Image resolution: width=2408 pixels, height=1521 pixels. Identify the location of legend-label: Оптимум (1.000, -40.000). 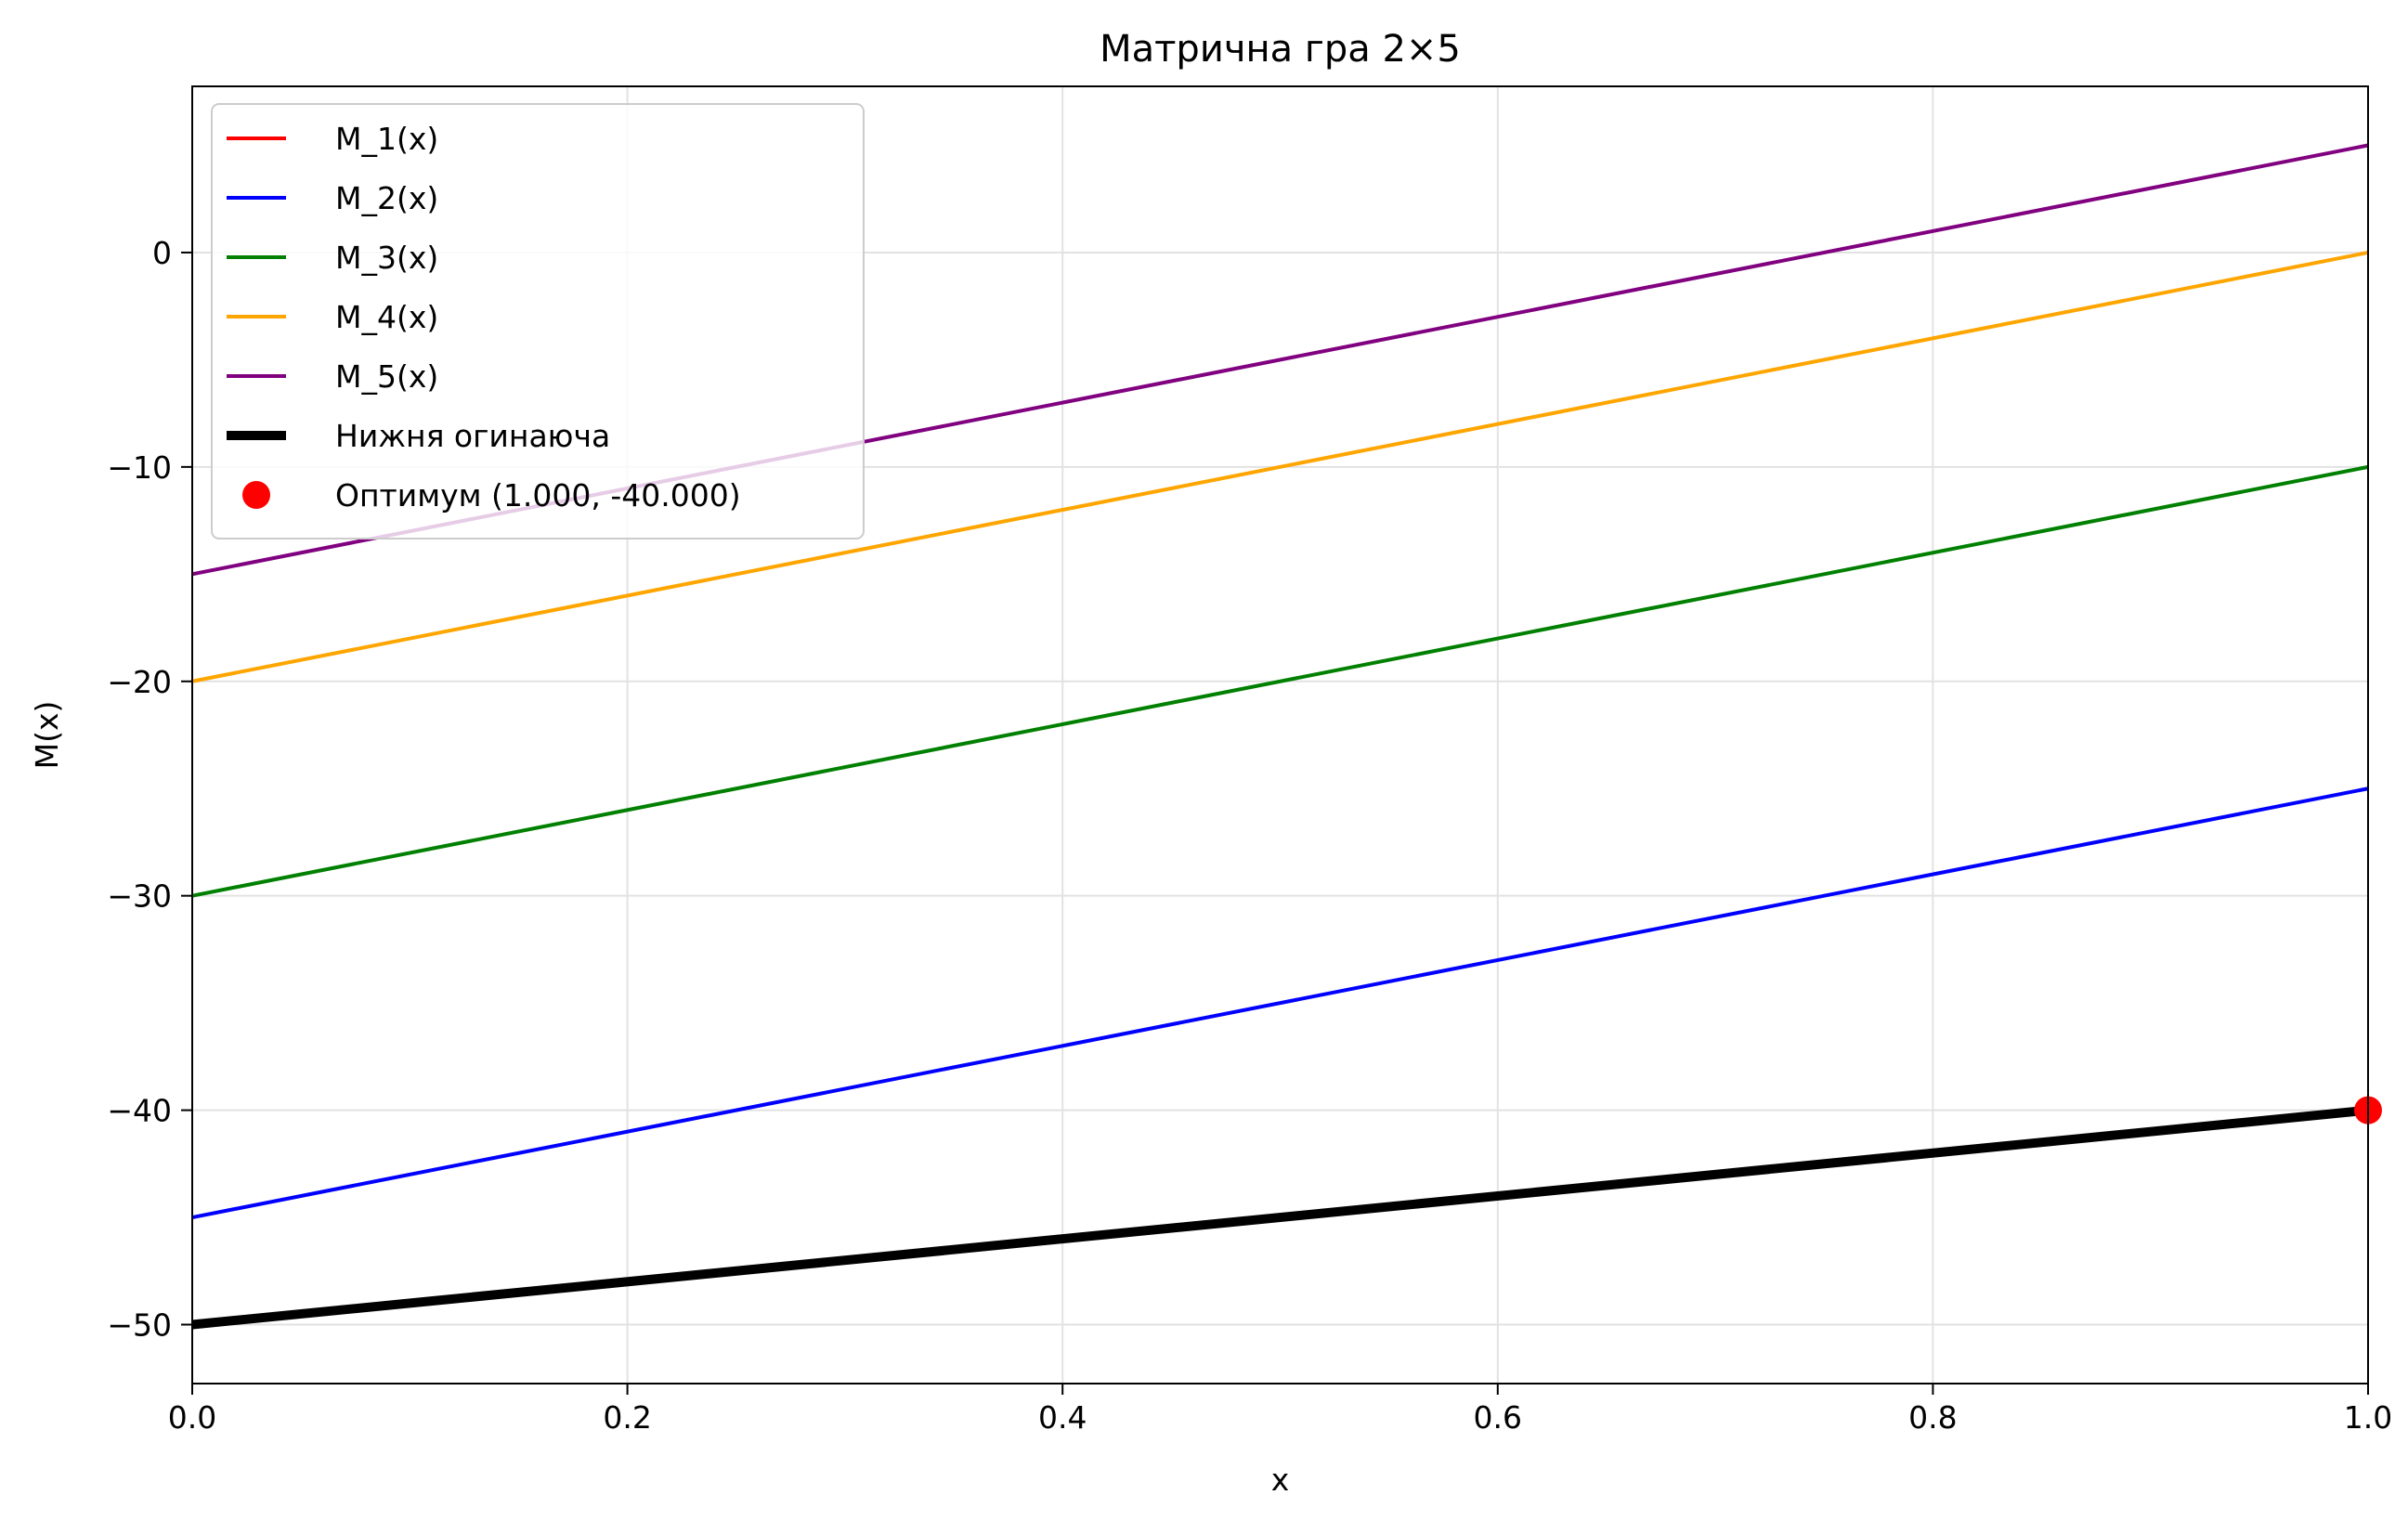
(538, 496).